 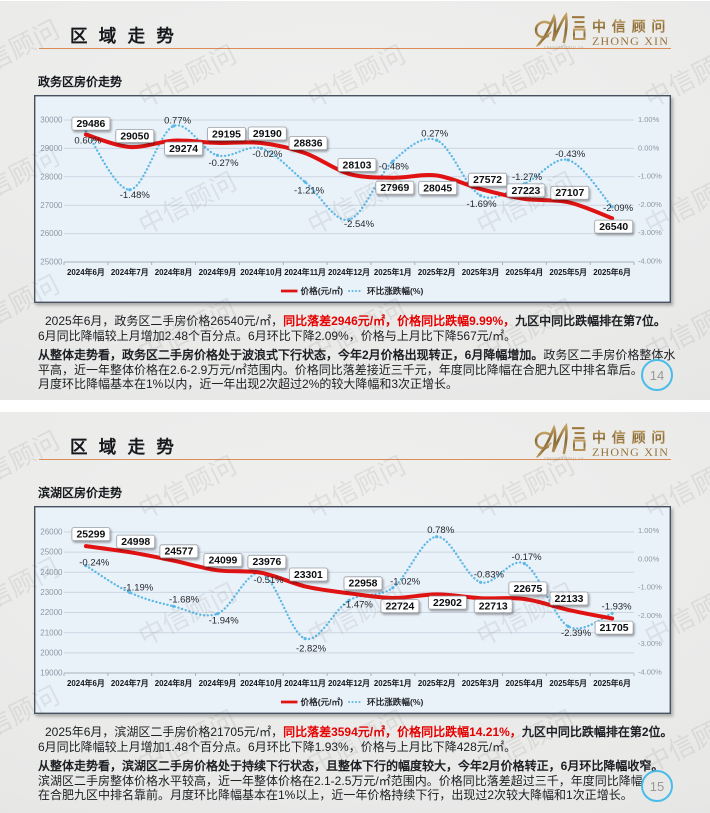 What do you see at coordinates (266, 562) in the screenshot?
I see `svg-text: 23976` at bounding box center [266, 562].